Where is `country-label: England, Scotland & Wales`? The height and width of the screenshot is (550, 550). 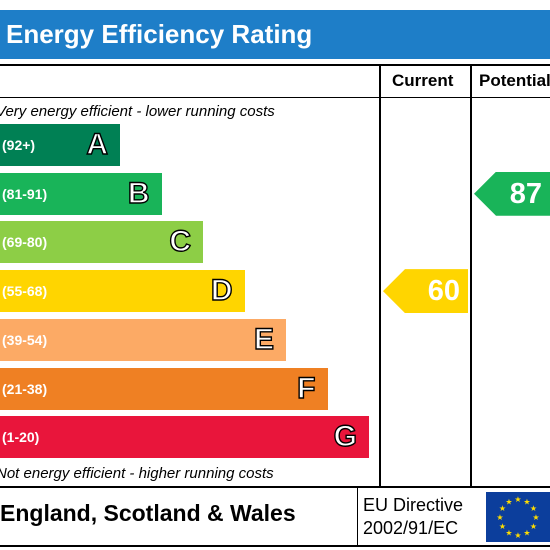 country-label: England, Scotland & Wales is located at coordinates (148, 513).